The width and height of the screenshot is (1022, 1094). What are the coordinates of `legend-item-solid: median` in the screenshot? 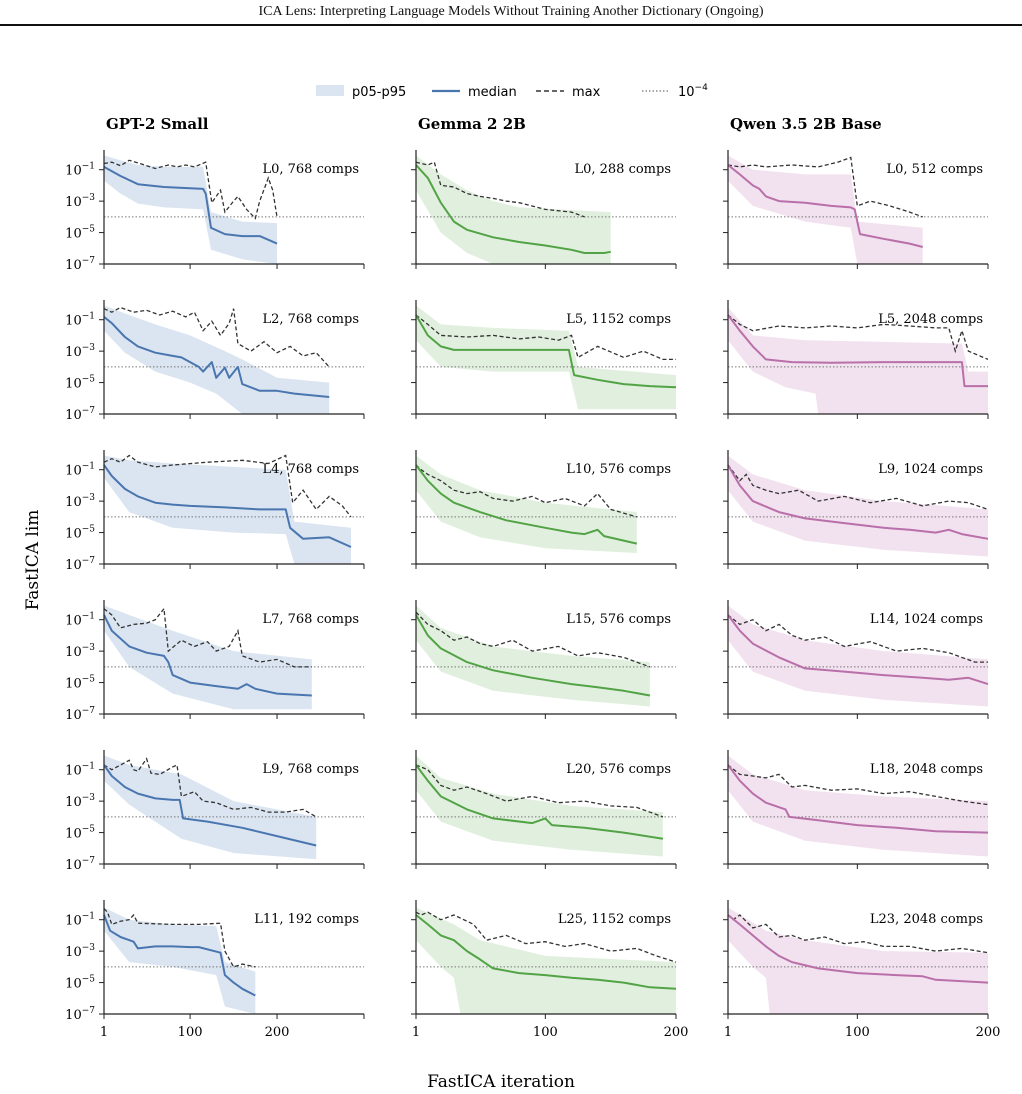 It's located at (474, 92).